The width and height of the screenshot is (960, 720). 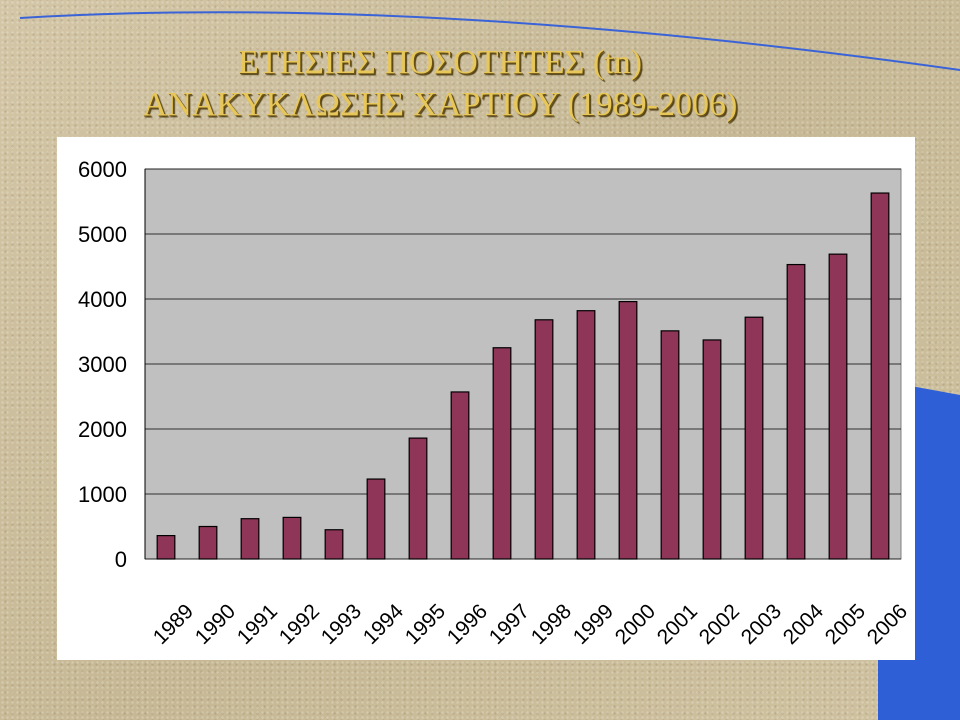 What do you see at coordinates (299, 624) in the screenshot?
I see `x-tick-label-1992: 1992` at bounding box center [299, 624].